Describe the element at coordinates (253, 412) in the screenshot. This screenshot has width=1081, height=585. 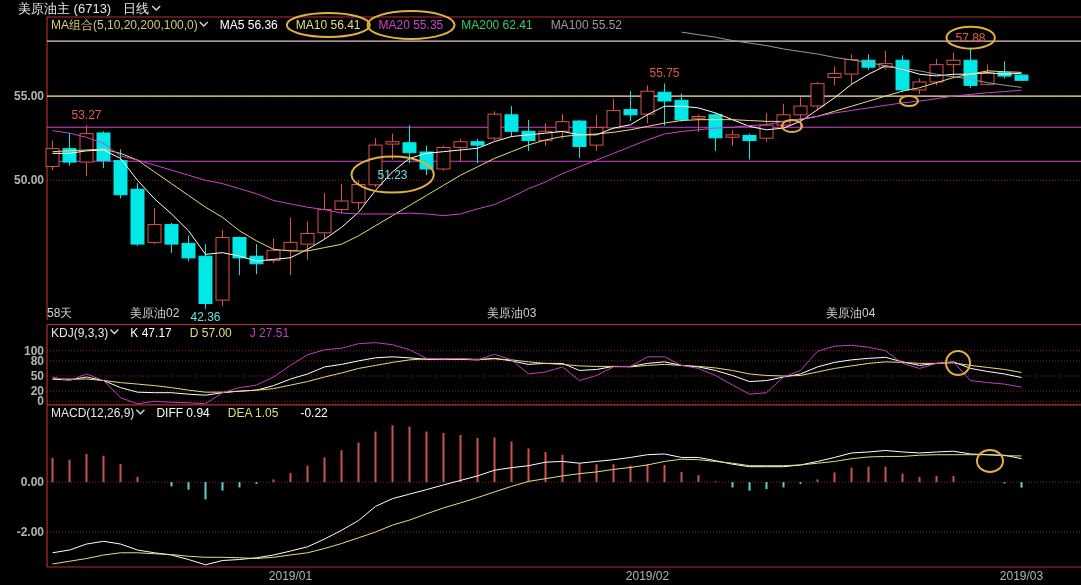
I see `text: DEA 1.05` at that location.